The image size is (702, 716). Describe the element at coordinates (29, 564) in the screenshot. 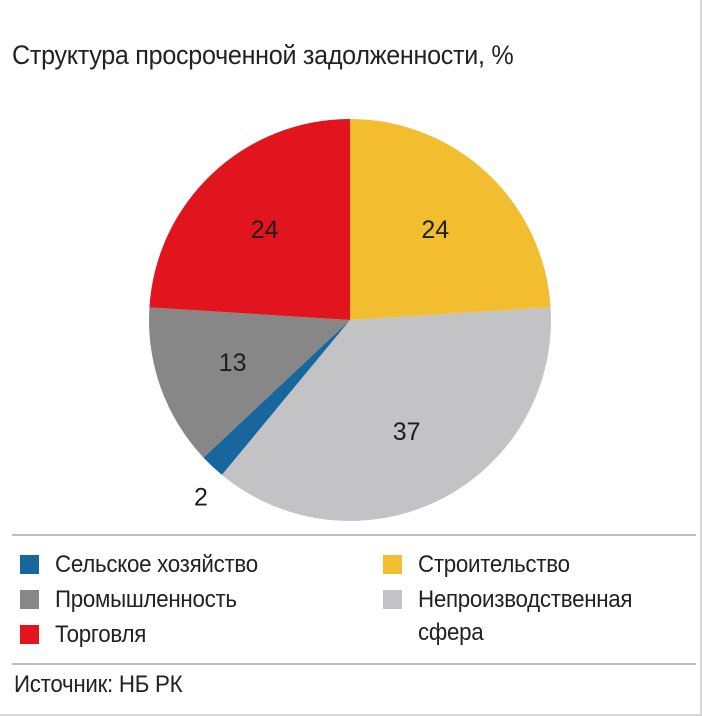

I see `legend-swatch-agriculture` at that location.